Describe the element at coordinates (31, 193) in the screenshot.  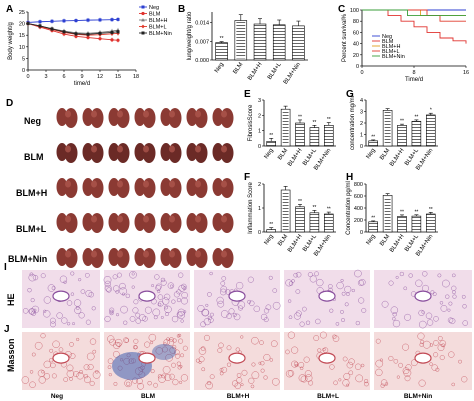
I see `photo-row-label-blm-h: BLM+H` at that location.